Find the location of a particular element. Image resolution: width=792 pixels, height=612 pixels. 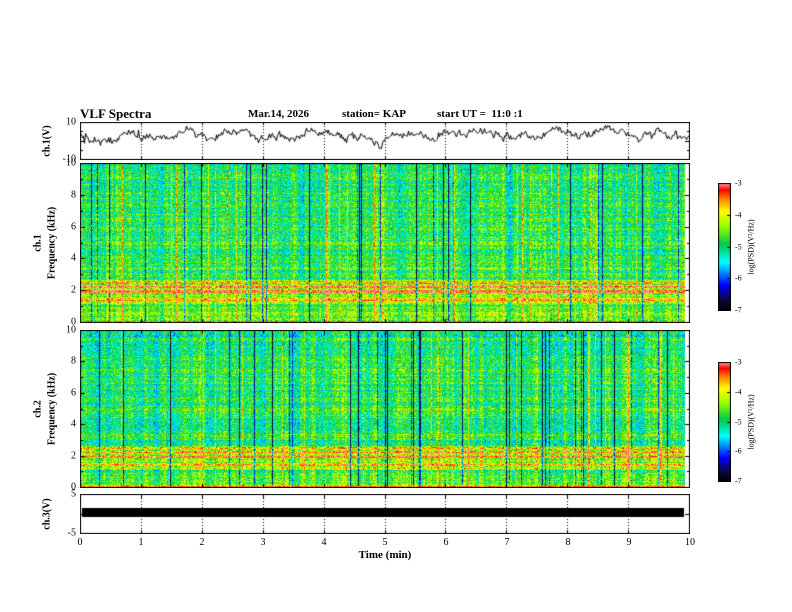

ch1-waveform-plot is located at coordinates (385, 141).